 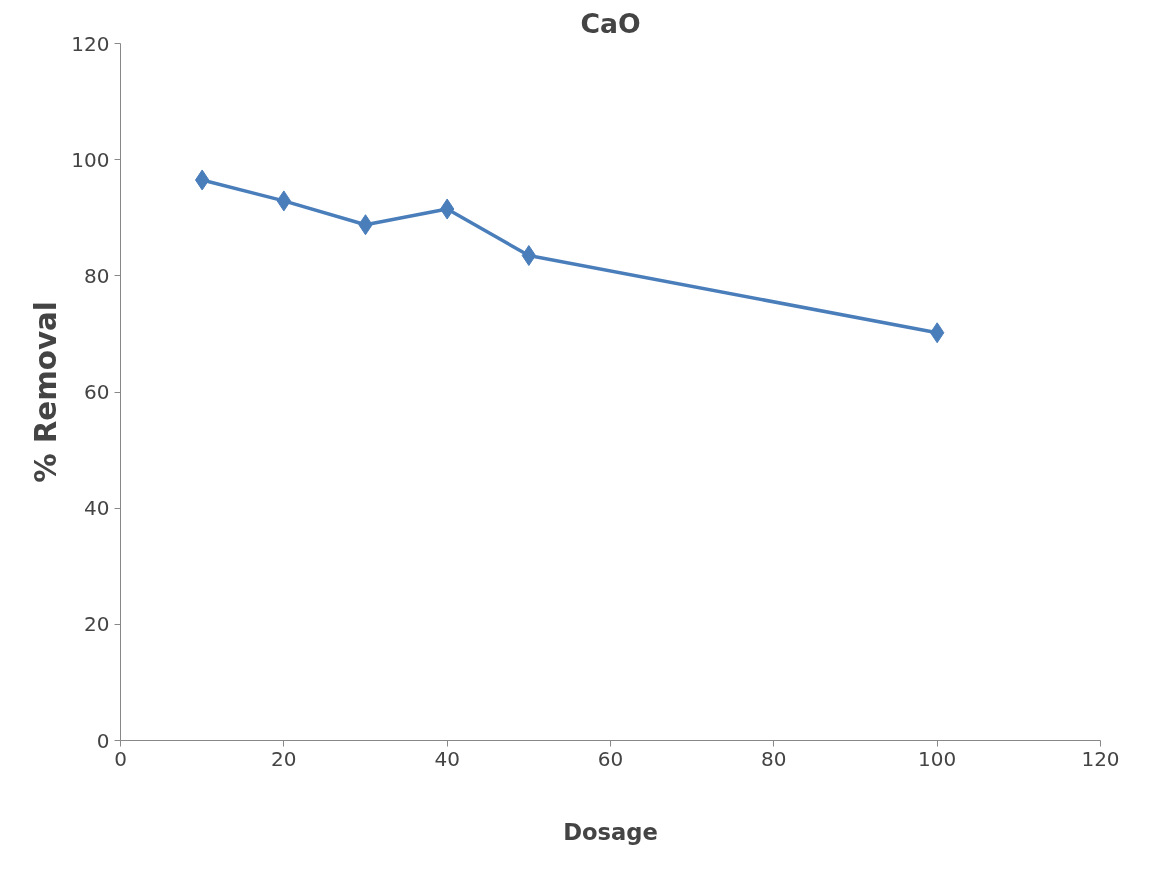 I want to click on y-tick-label: 0, so click(x=103, y=740).